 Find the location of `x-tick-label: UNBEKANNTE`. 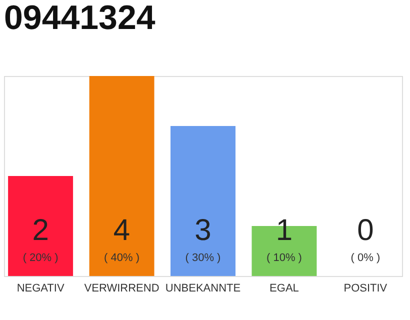

x-tick-label: UNBEKANNTE is located at coordinates (203, 288).